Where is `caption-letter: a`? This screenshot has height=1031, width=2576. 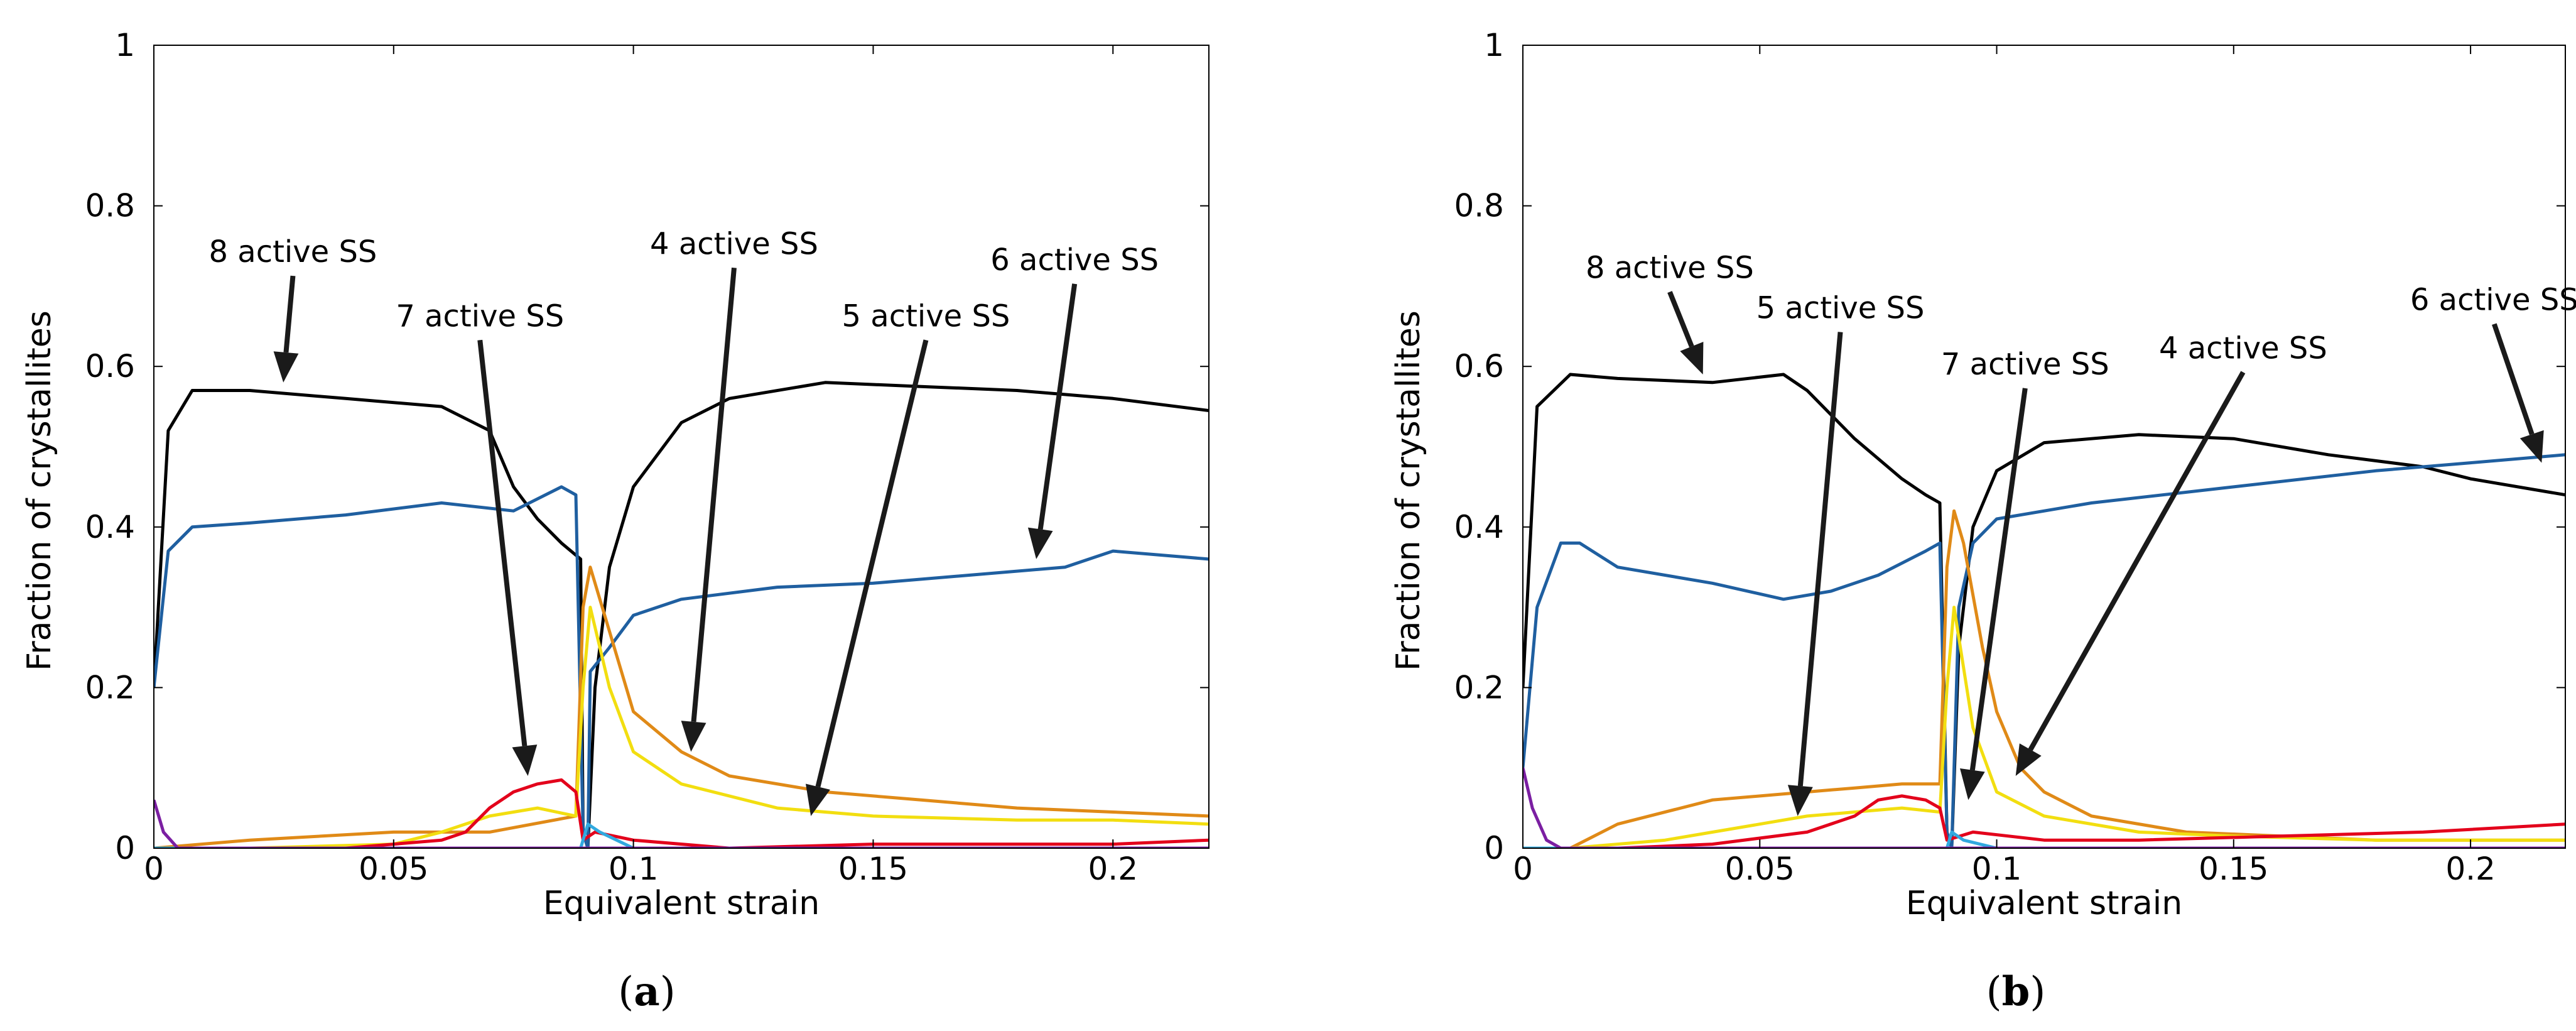 caption-letter: a is located at coordinates (646, 991).